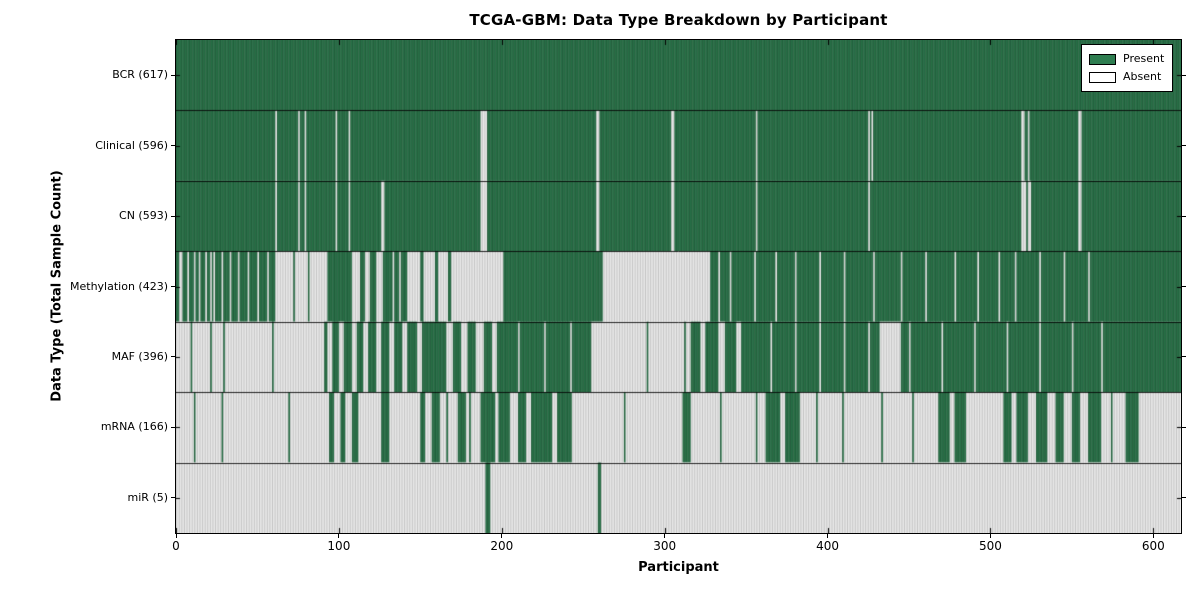 Image resolution: width=1200 pixels, height=600 pixels. Describe the element at coordinates (139, 356) in the screenshot. I see `y-tick-label: MAF (396)` at that location.